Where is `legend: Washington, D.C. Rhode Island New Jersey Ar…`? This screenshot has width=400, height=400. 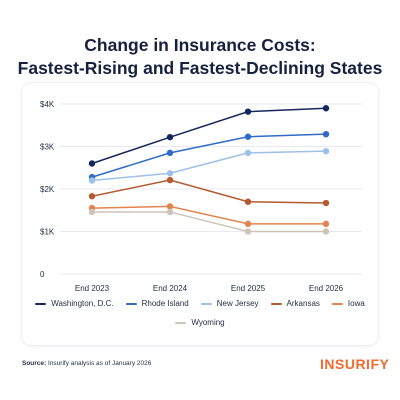
legend: Washington, D.C. Rhode Island New Jersey Ar… is located at coordinates (200, 318).